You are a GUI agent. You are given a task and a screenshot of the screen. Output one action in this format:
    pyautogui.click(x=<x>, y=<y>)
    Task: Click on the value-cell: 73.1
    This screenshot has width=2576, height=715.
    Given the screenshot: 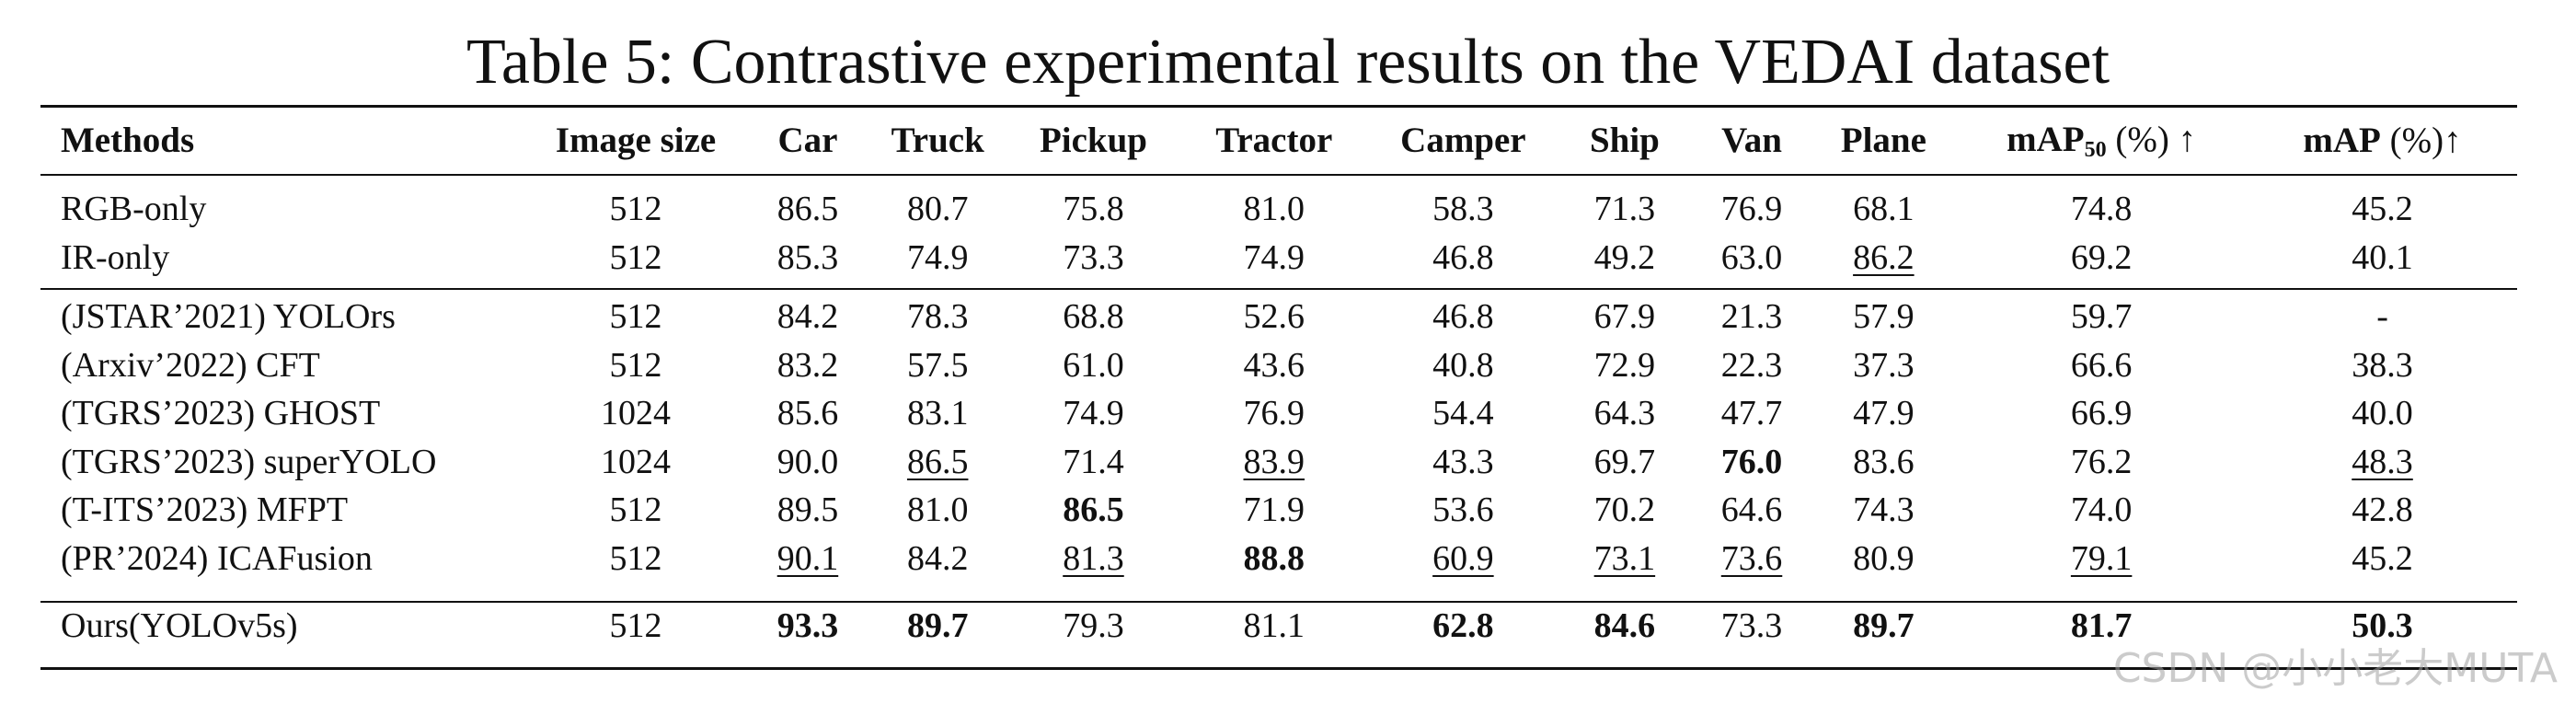 What is the action you would take?
    pyautogui.click(x=1624, y=559)
    